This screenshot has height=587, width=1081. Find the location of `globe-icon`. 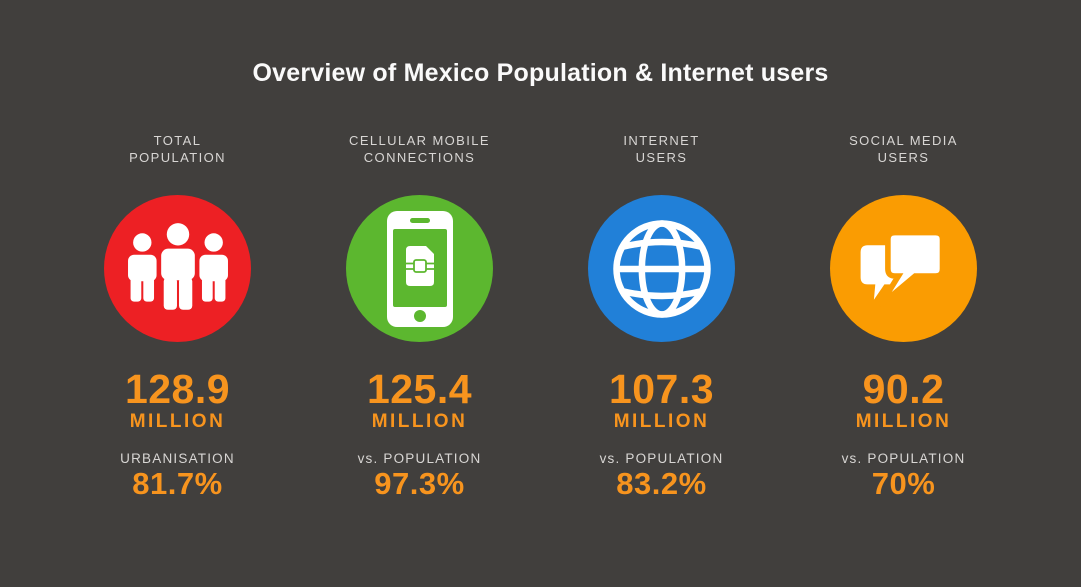

globe-icon is located at coordinates (661, 268).